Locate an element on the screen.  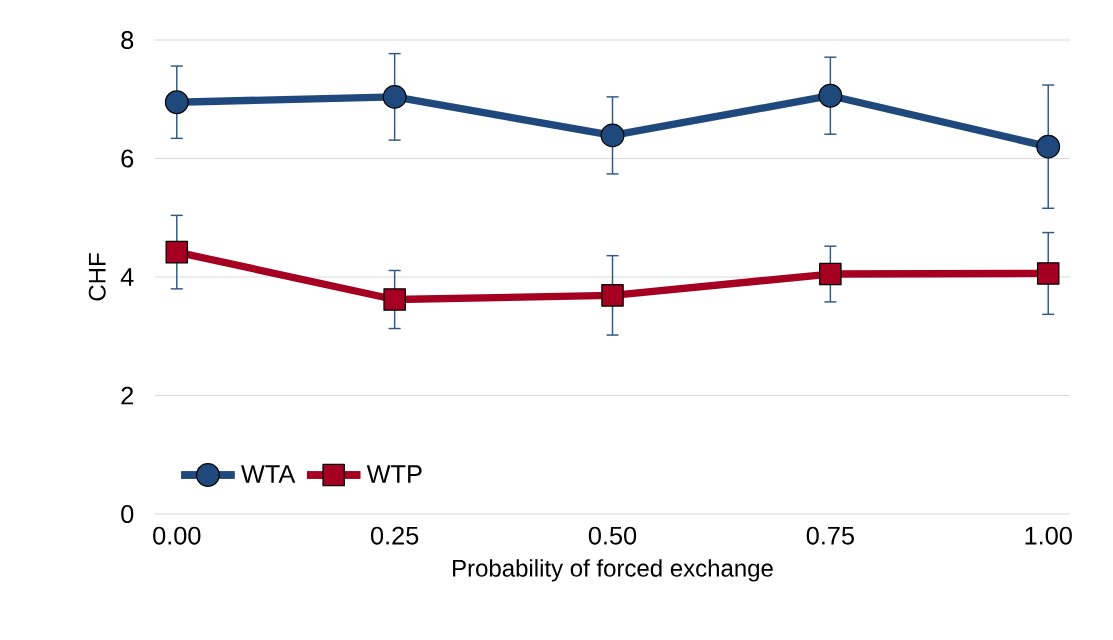
x-tick-label: 0.25 is located at coordinates (394, 535).